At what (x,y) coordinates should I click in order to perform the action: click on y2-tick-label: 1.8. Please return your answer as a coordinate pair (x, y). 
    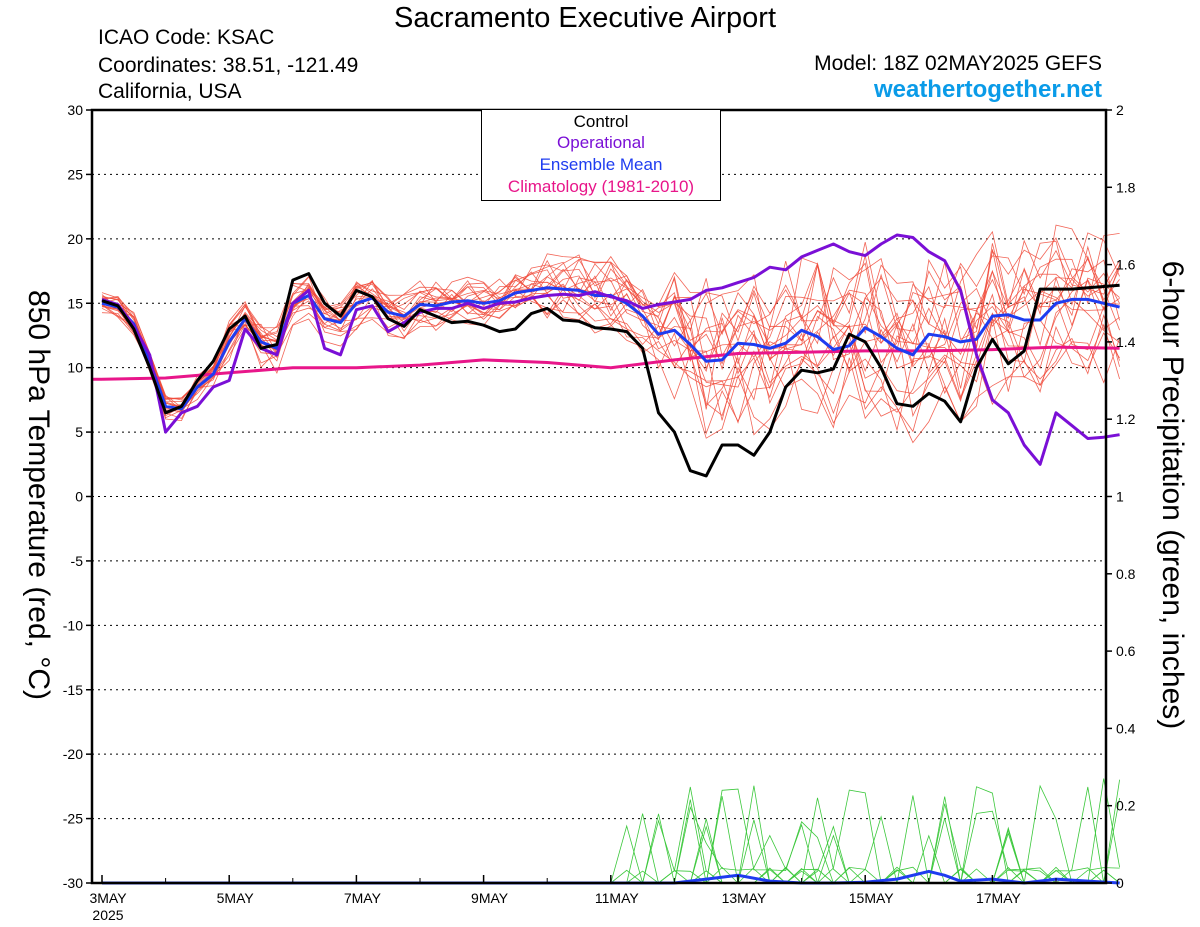
    Looking at the image, I should click on (1126, 187).